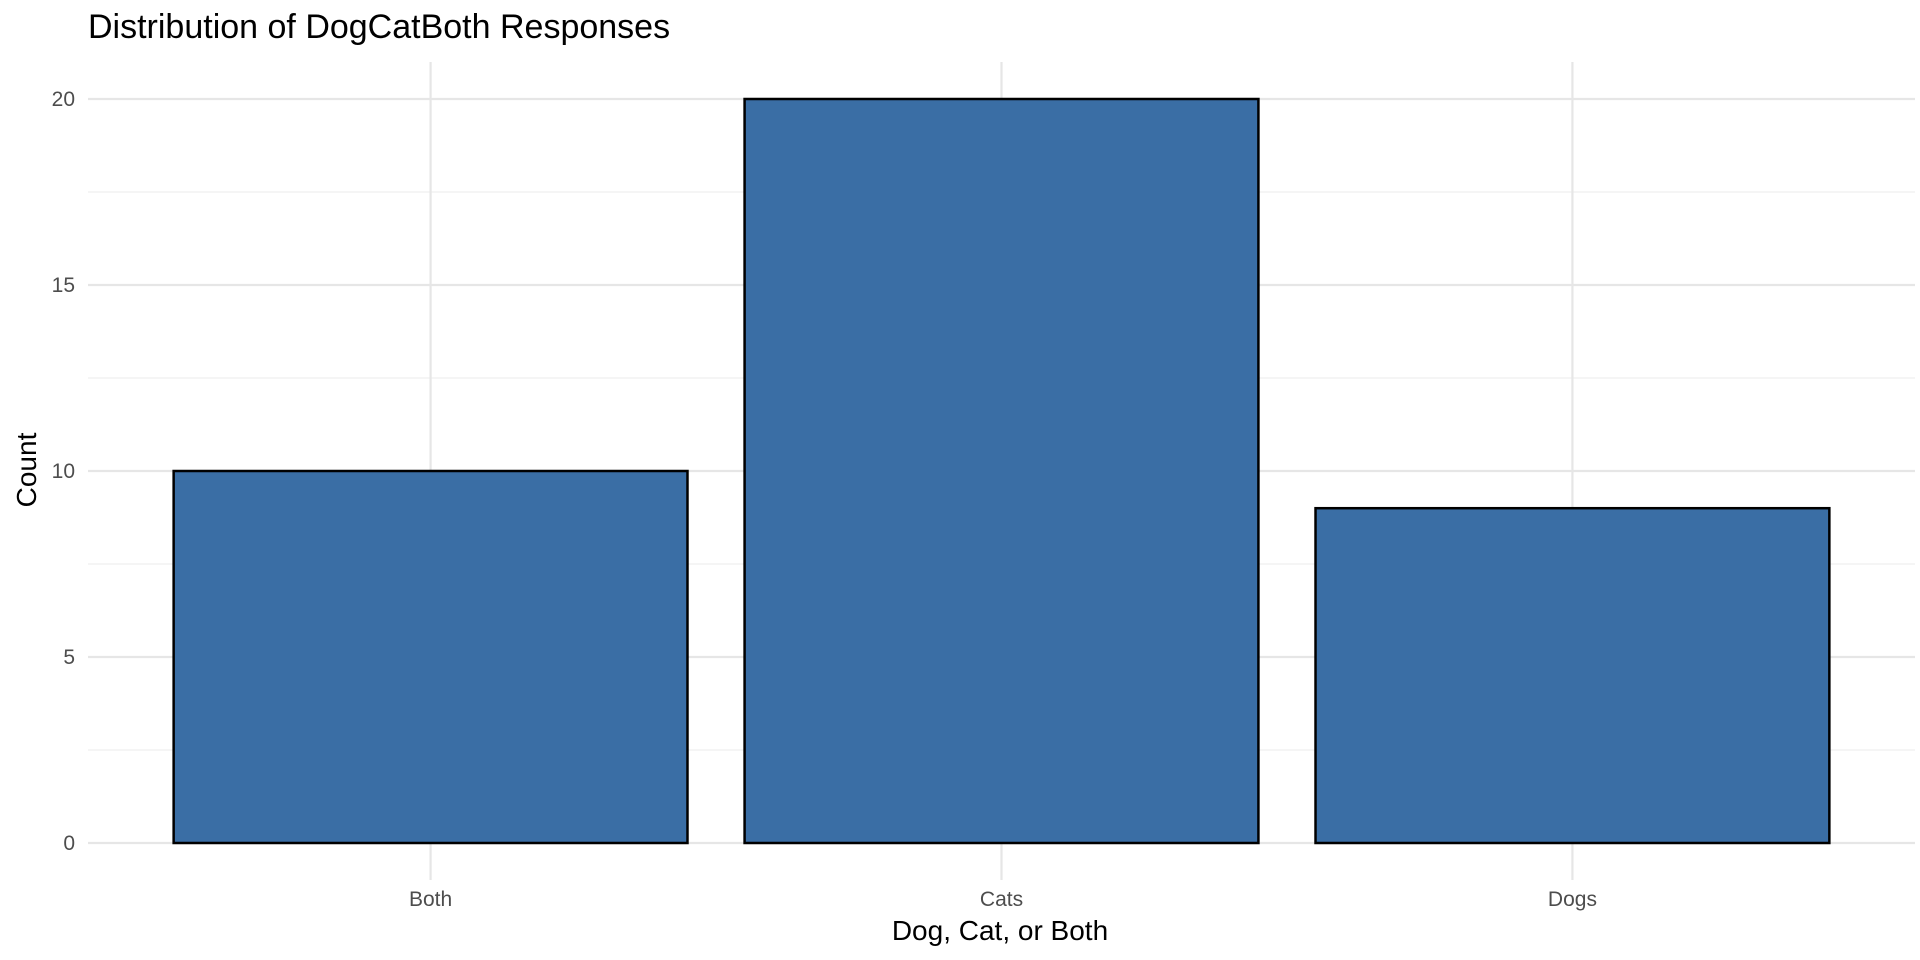 This screenshot has width=1920, height=960. What do you see at coordinates (1572, 675) in the screenshot?
I see `bar-dogs` at bounding box center [1572, 675].